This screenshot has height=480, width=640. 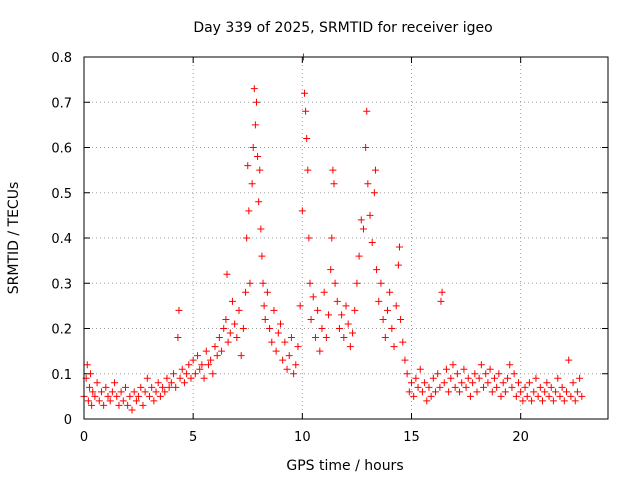 I want to click on y-tick-label: 0.7, so click(x=61, y=103).